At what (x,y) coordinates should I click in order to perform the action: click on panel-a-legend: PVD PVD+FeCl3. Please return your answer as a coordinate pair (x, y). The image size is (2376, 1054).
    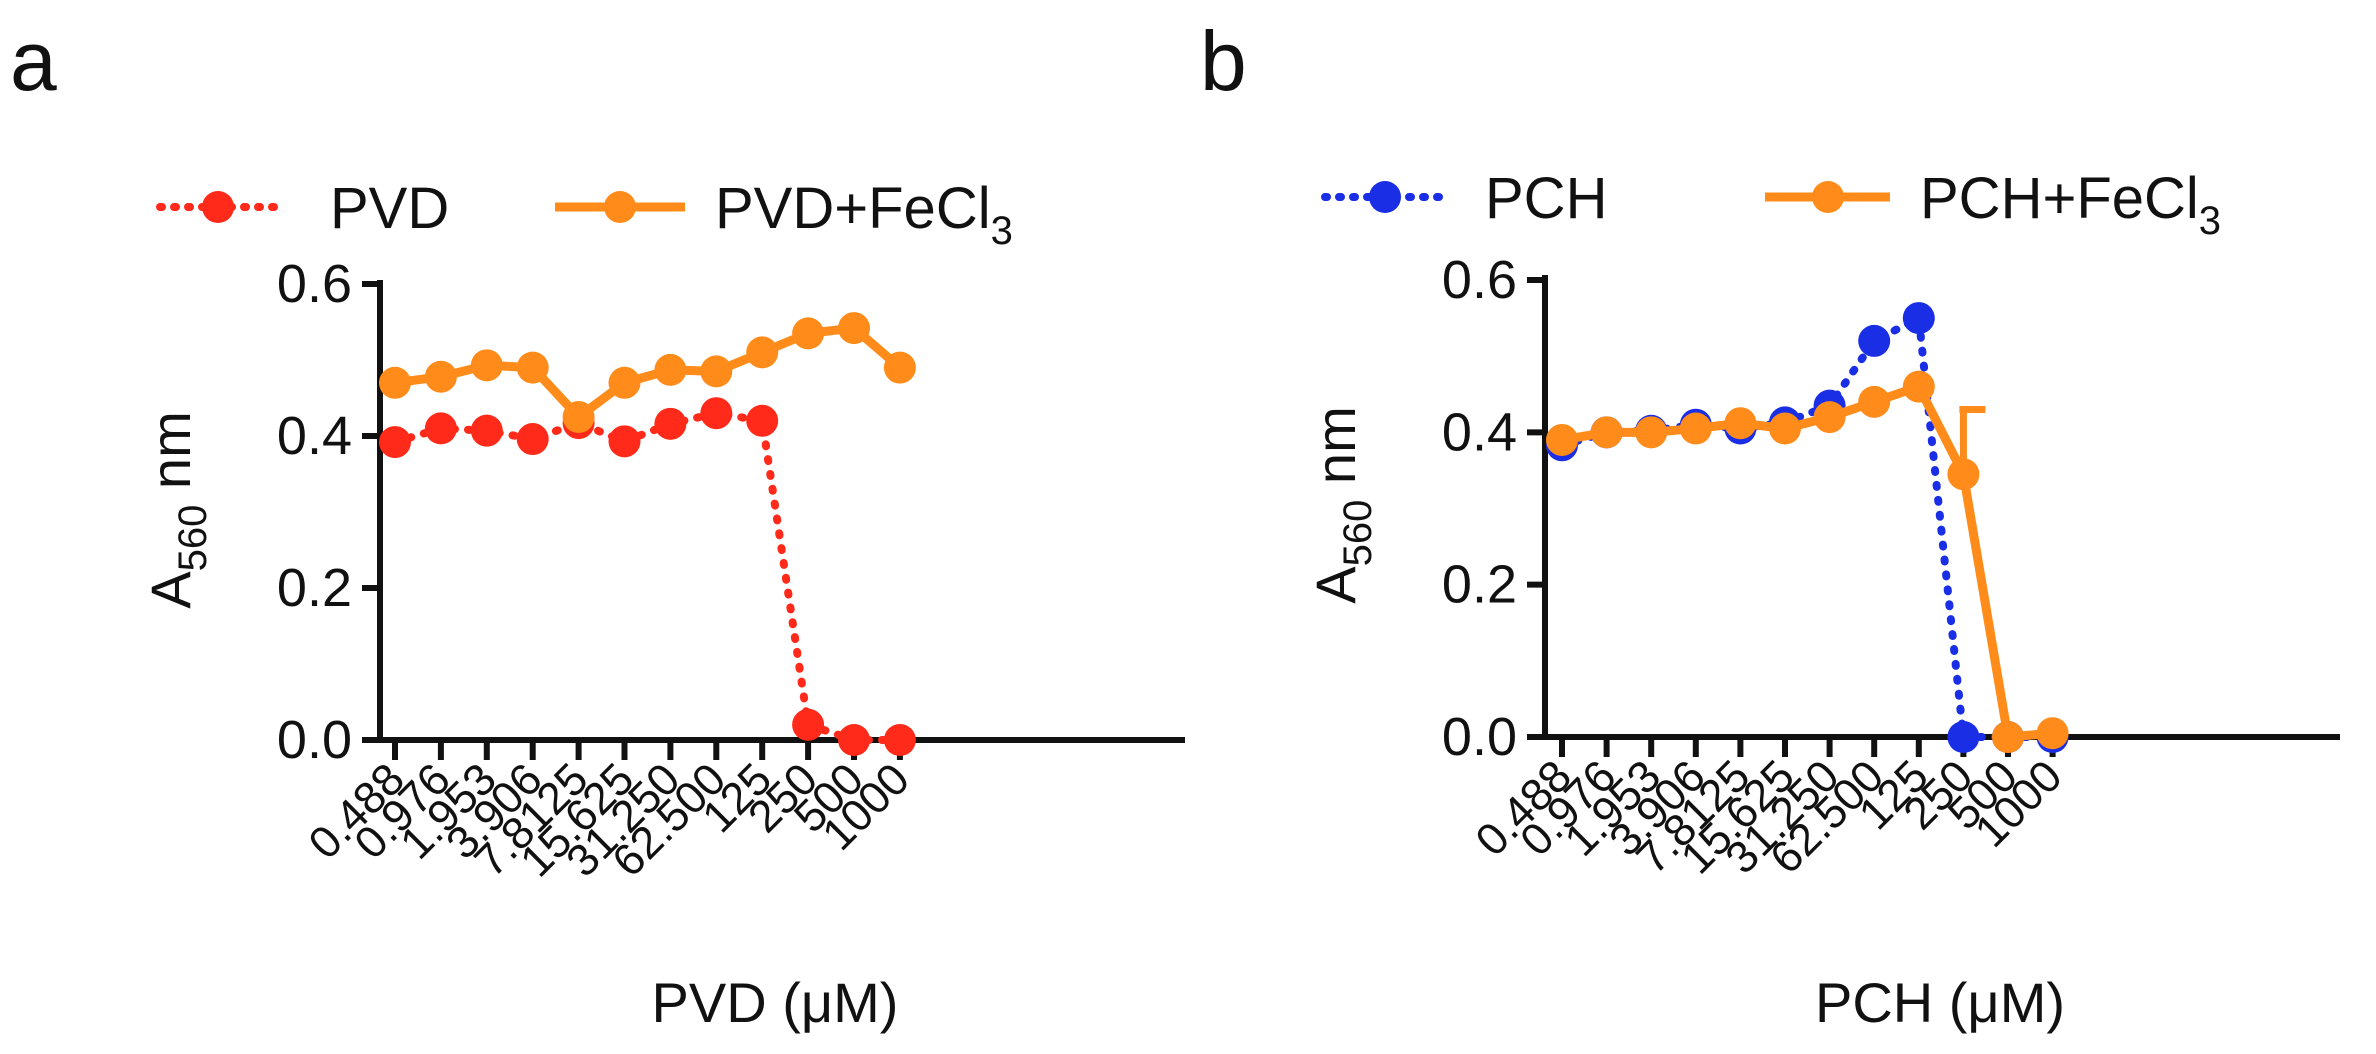
    Looking at the image, I should click on (584, 214).